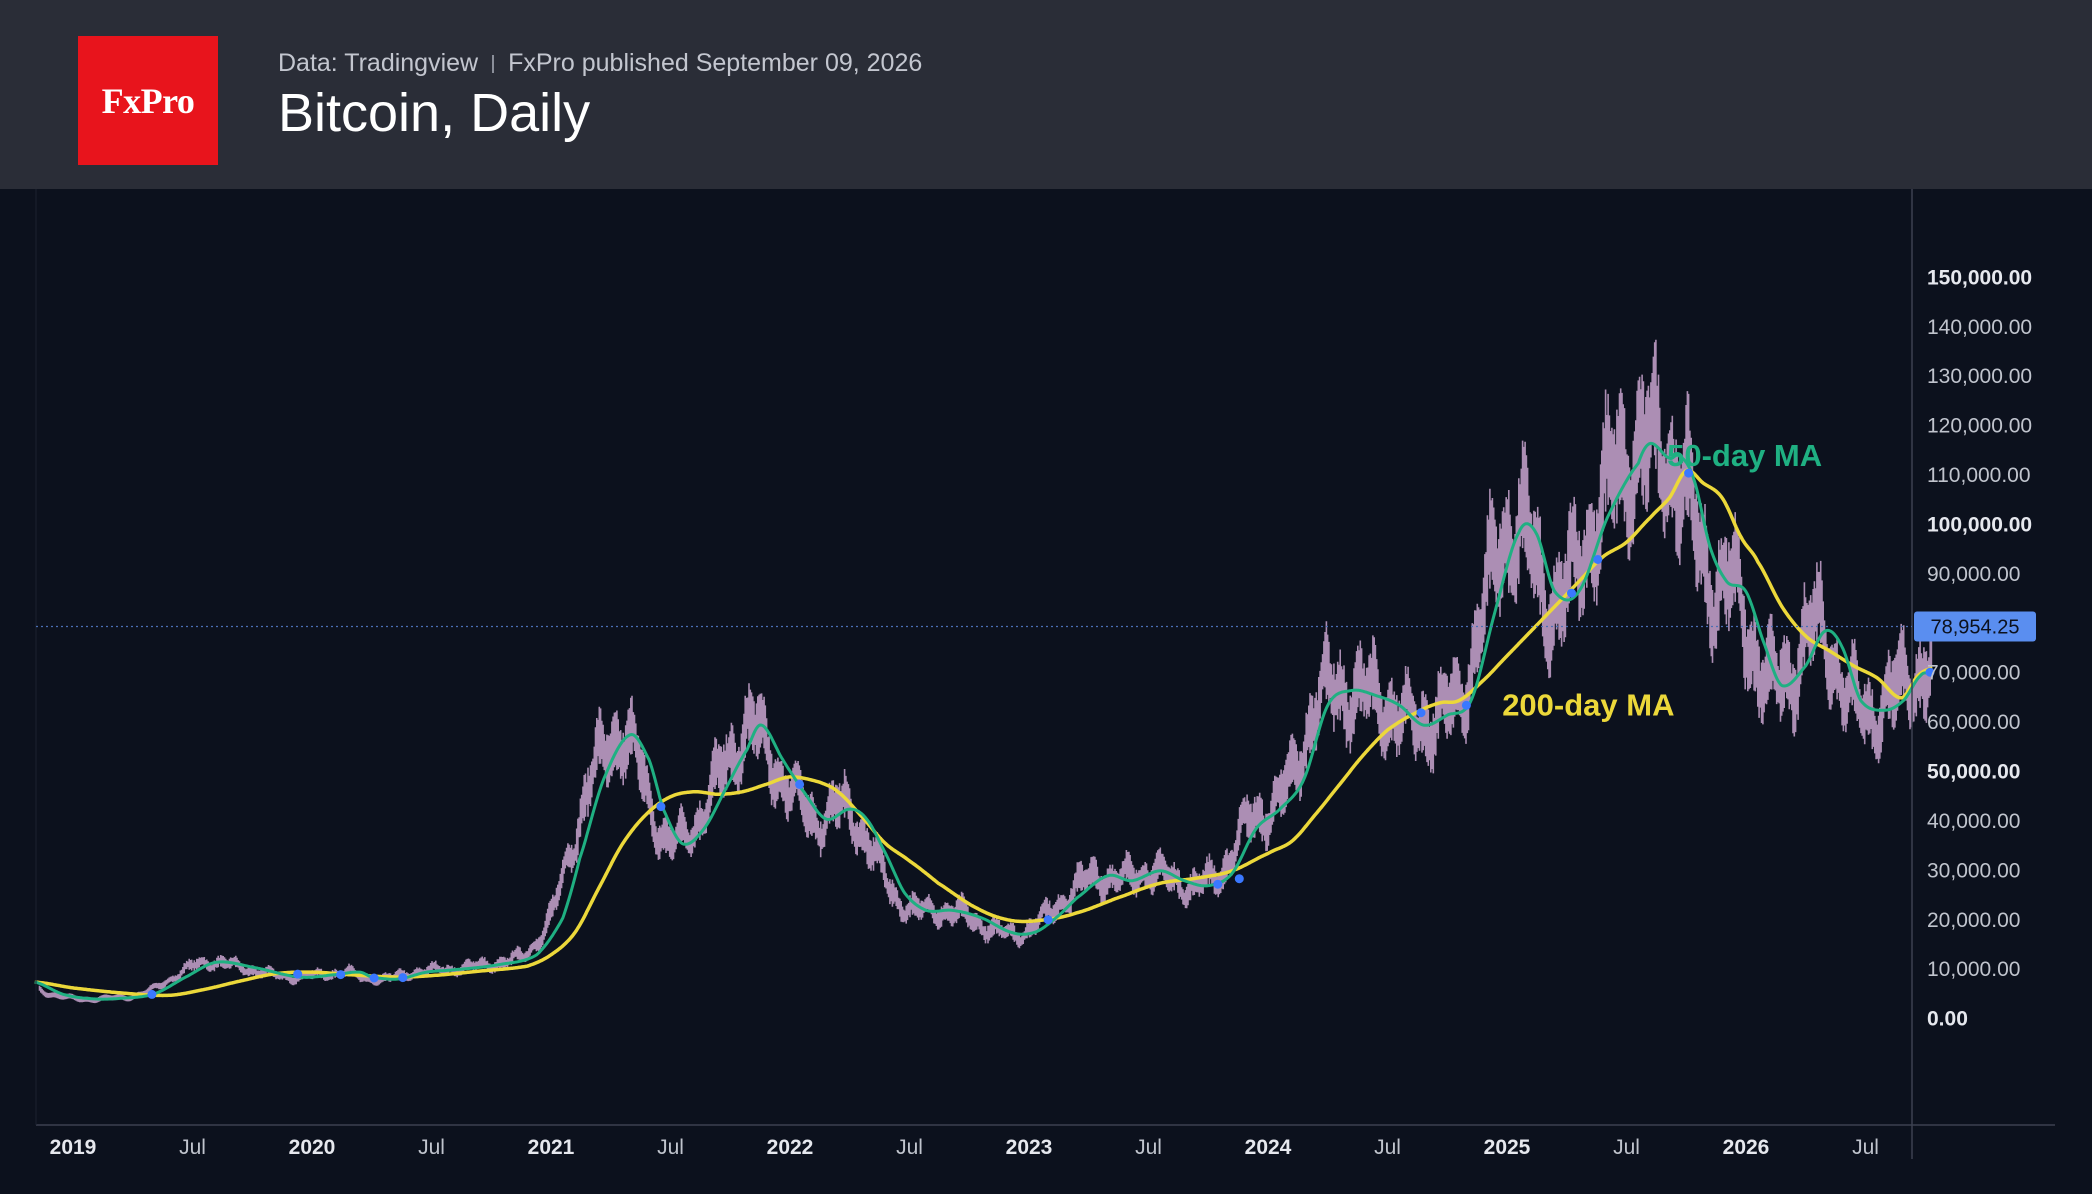 The image size is (2092, 1194). I want to click on fxpro-logo: FxPro, so click(148, 100).